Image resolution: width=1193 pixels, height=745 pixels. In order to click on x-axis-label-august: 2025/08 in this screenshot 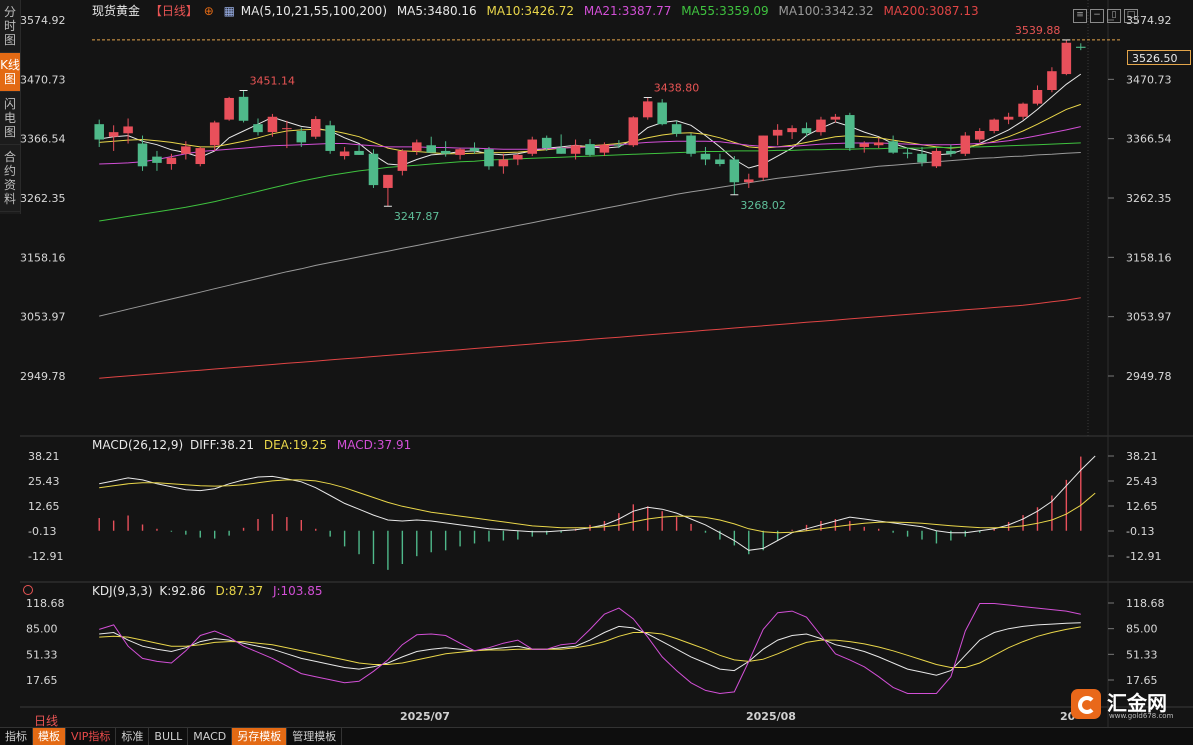, I will do `click(771, 716)`.